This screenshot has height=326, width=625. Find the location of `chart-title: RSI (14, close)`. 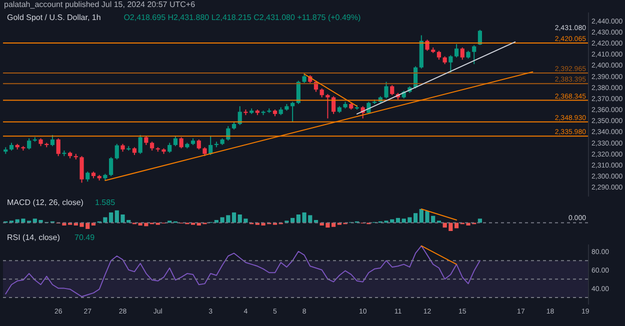

chart-title: RSI (14, close) is located at coordinates (33, 237).